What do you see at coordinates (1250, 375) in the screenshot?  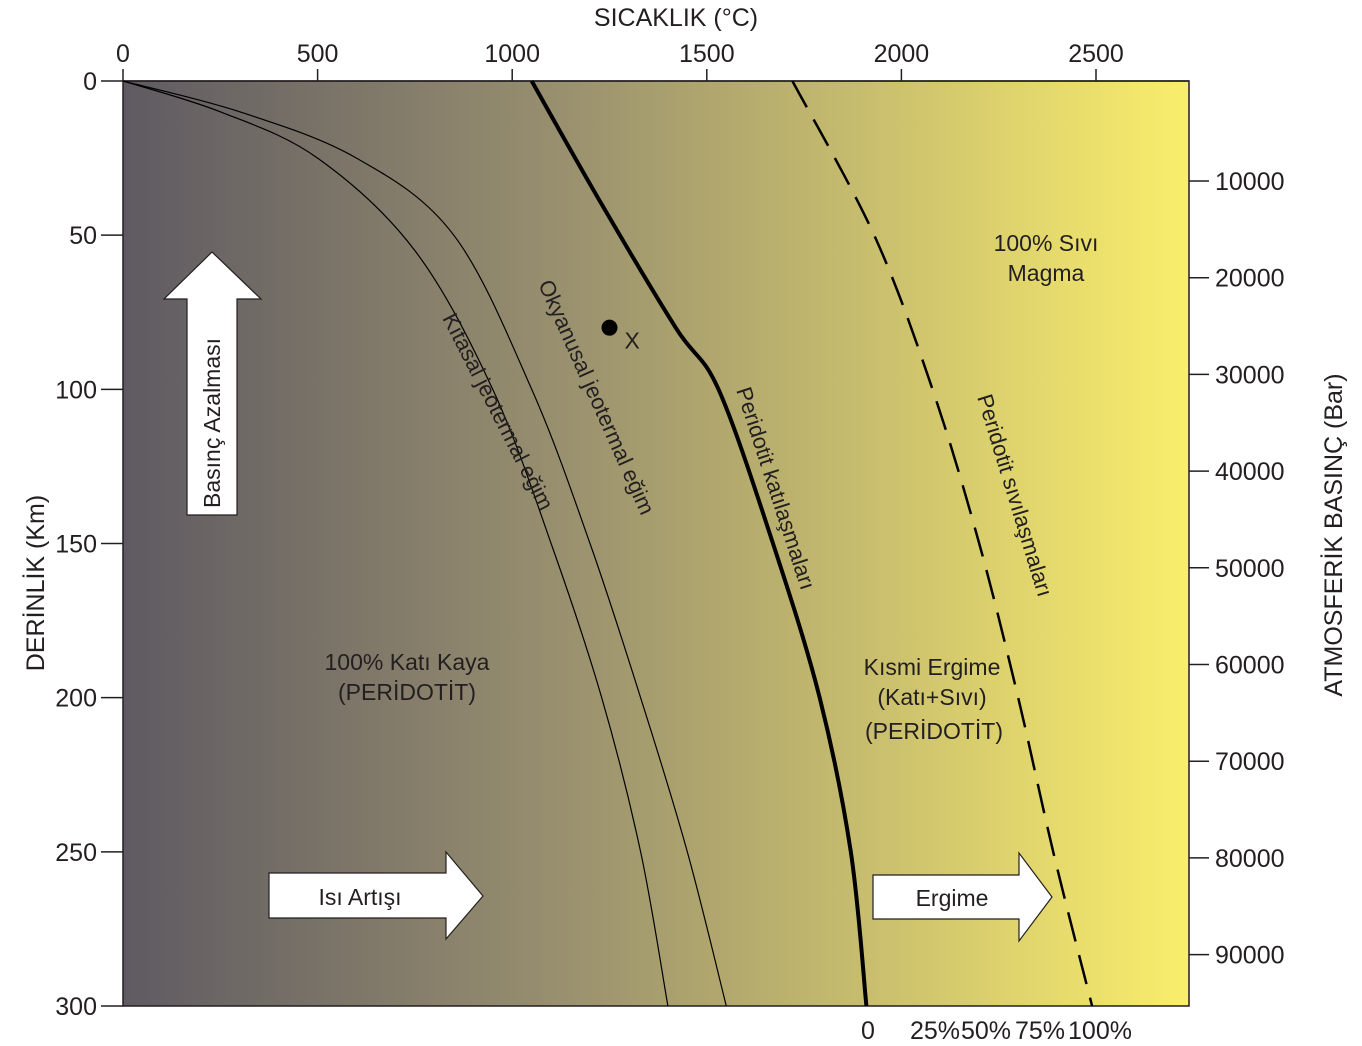 I see `right-tick-label: 30000` at bounding box center [1250, 375].